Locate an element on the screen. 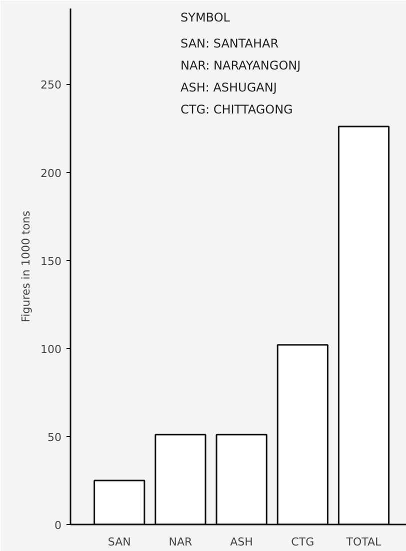 The width and height of the screenshot is (406, 551). x-tick-label: TOTAL is located at coordinates (363, 542).